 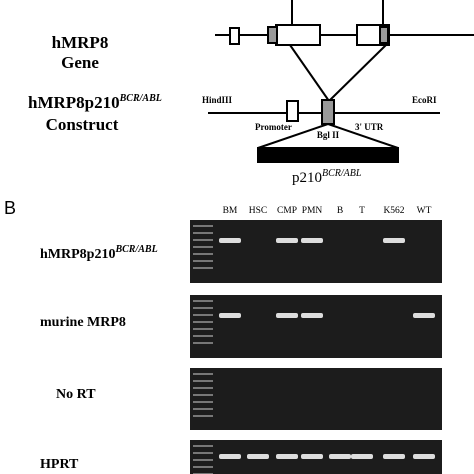 What do you see at coordinates (393, 211) in the screenshot?
I see `lane-label: K562` at bounding box center [393, 211].